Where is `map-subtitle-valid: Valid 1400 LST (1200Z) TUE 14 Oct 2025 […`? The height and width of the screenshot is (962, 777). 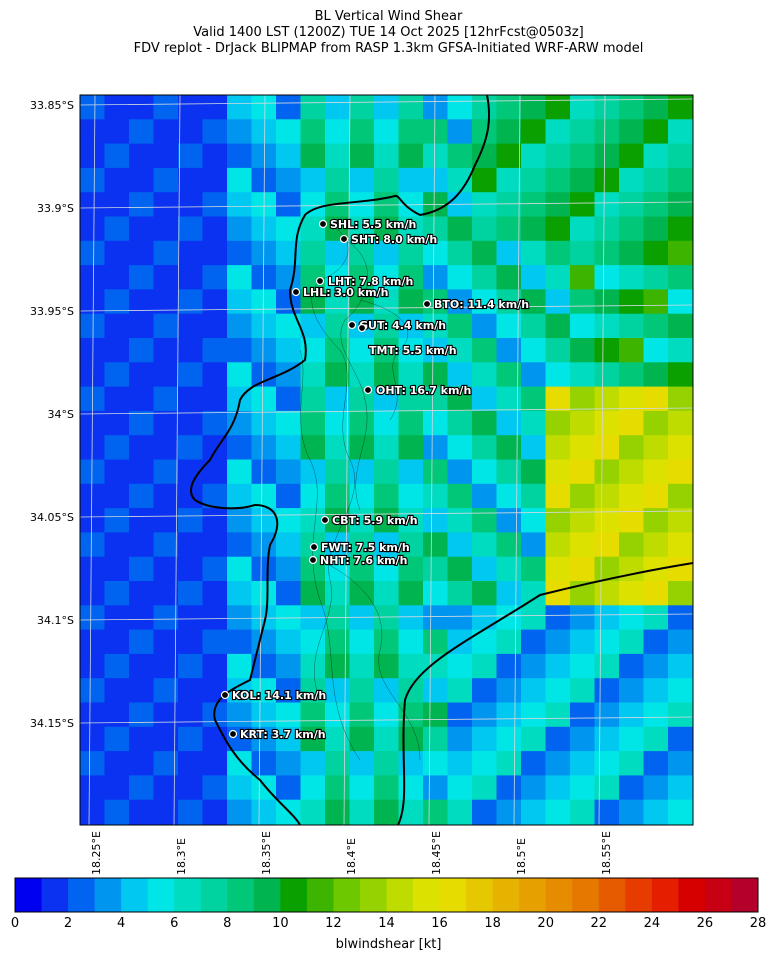
map-subtitle-valid: Valid 1400 LST (1200Z) TUE 14 Oct 2025 [… is located at coordinates (388, 32).